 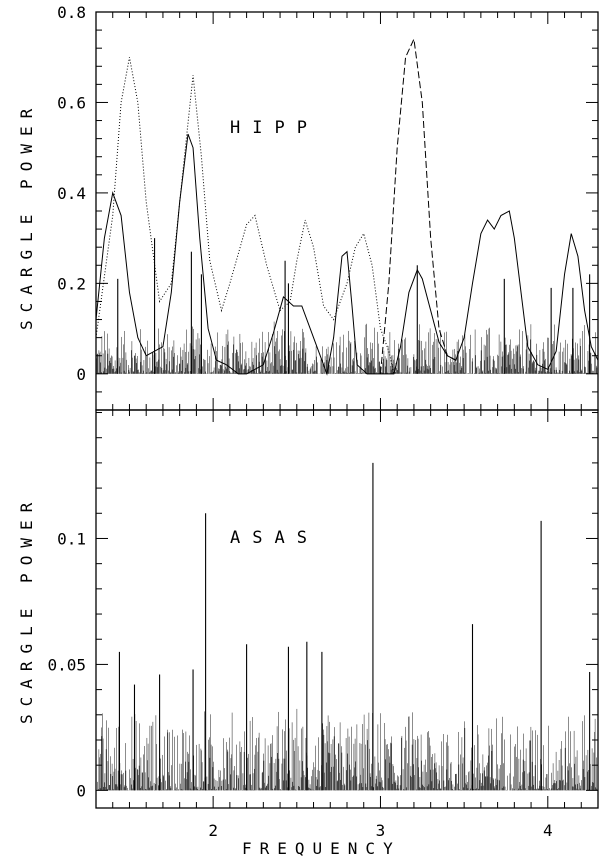 What do you see at coordinates (548, 830) in the screenshot?
I see `x-tick-label: 4` at bounding box center [548, 830].